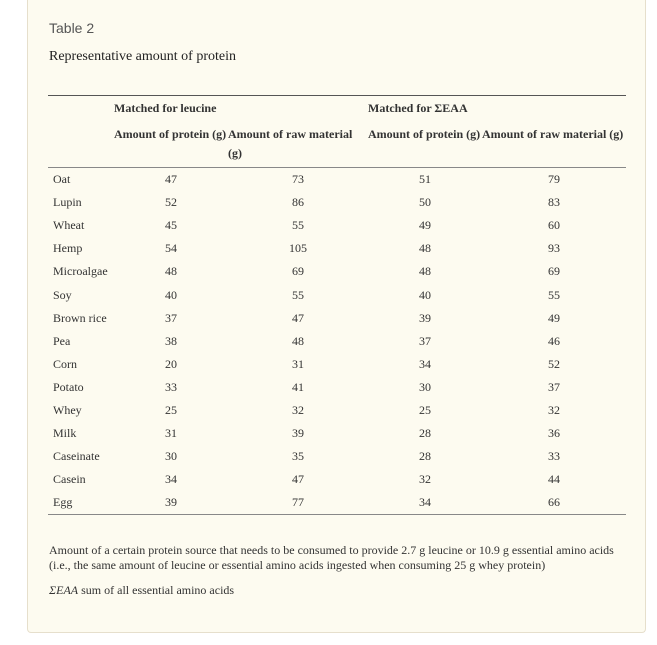  I want to click on eaa-raw-value: 36, so click(554, 433).